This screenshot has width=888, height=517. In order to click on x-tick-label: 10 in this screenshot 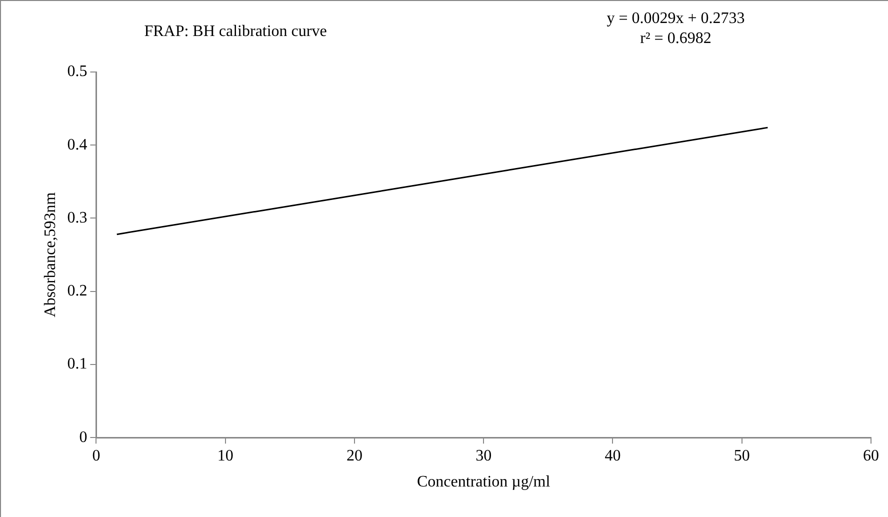, I will do `click(225, 455)`.